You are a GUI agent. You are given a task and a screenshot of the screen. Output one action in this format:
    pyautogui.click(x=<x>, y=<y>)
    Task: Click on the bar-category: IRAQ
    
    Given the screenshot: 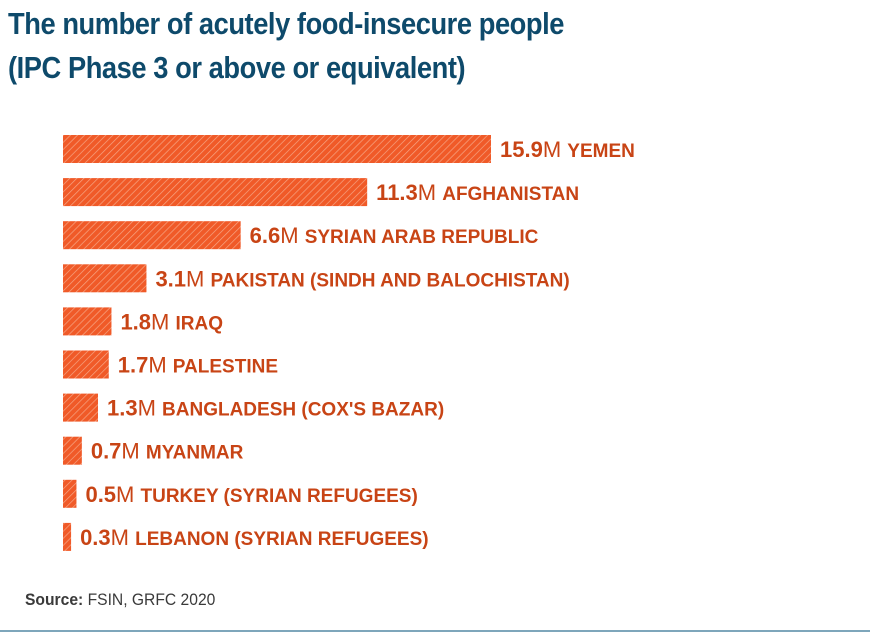 What is the action you would take?
    pyautogui.click(x=199, y=323)
    